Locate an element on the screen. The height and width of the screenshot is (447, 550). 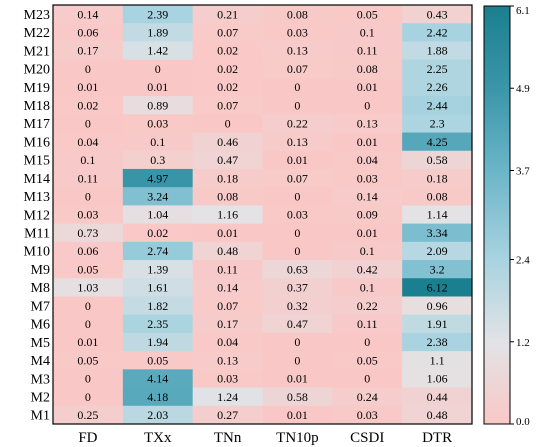
cell-value-label: 1.88 is located at coordinates (437, 51).